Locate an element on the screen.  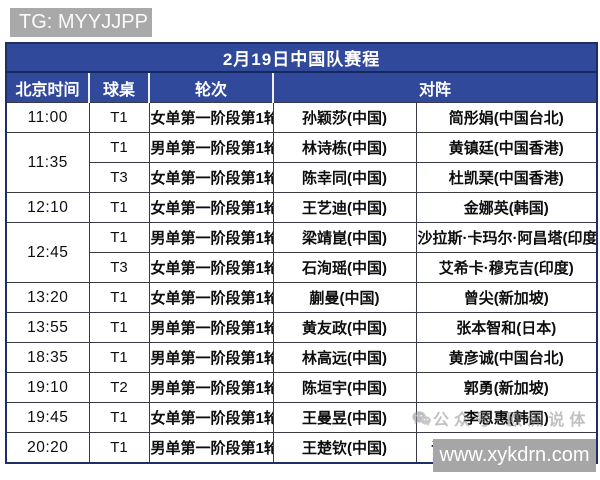
table-row: 19:45 T1 女单第一阶段第1轮 王曼昱(中国) 李恩惠(韩国) is located at coordinates (301, 417).